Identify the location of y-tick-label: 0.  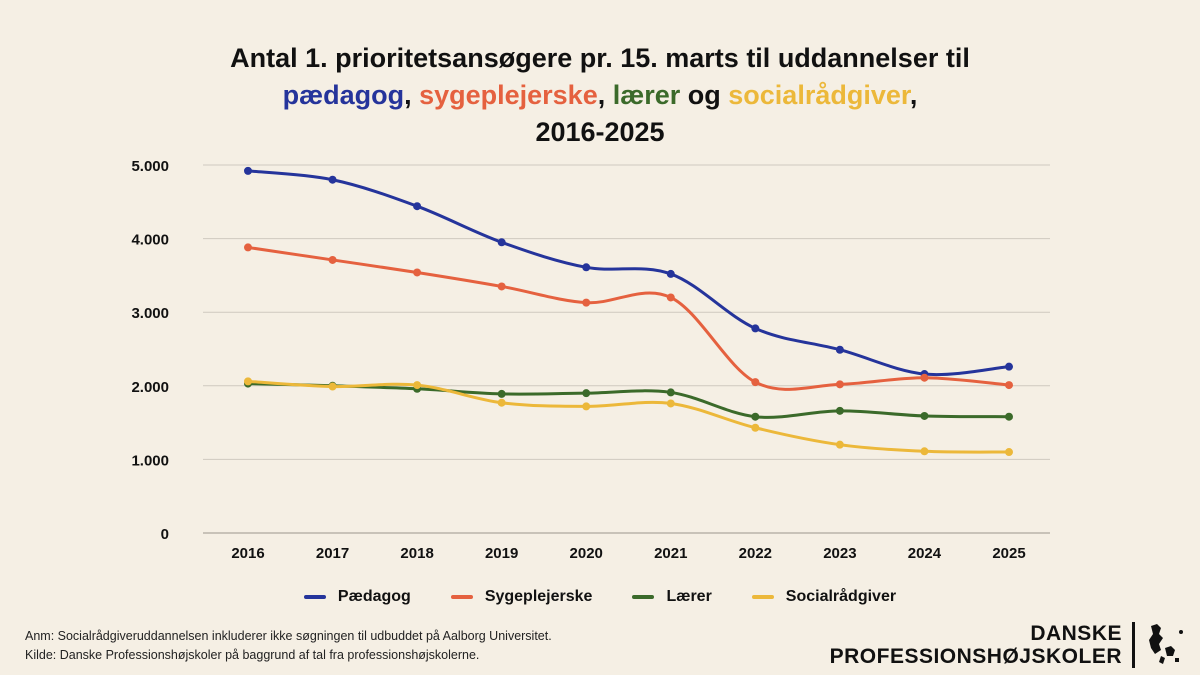
(165, 534).